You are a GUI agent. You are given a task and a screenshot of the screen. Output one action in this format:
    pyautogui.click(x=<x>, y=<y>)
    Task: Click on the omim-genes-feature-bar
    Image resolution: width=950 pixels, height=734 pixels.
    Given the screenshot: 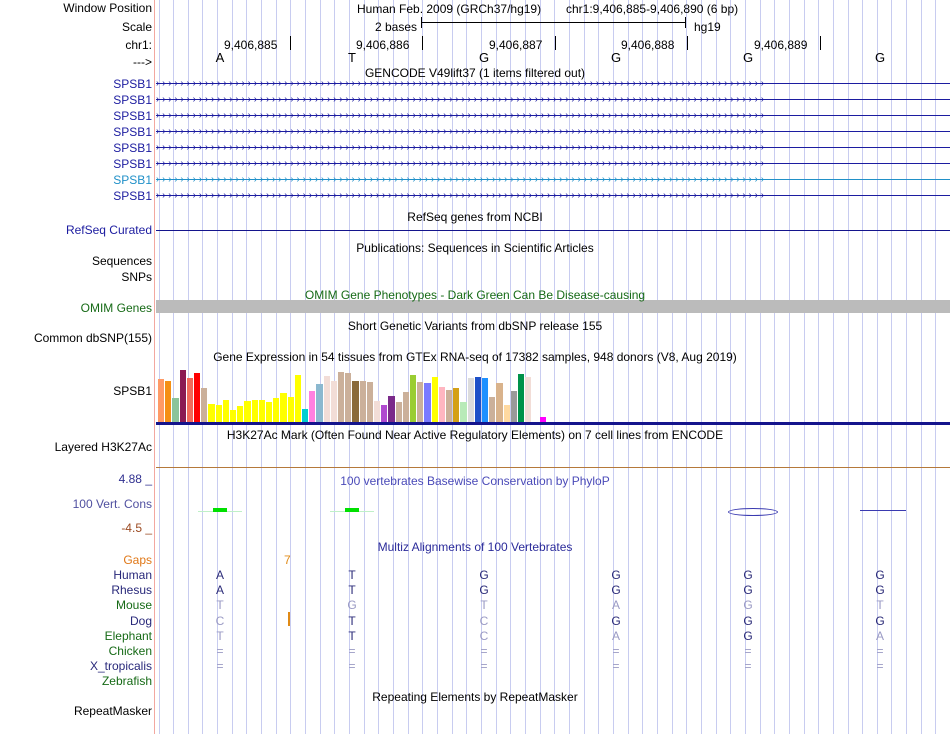 What is the action you would take?
    pyautogui.click(x=553, y=306)
    